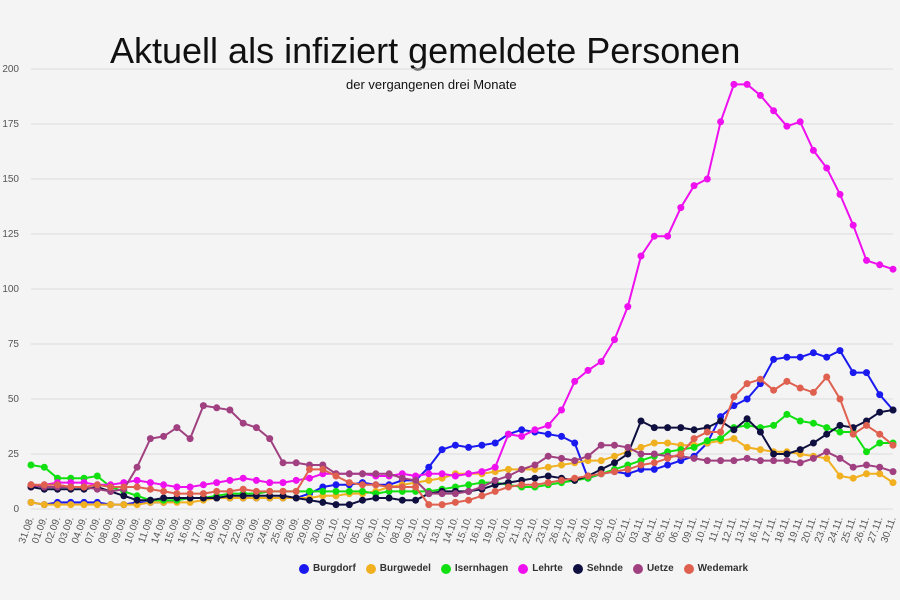 This screenshot has height=600, width=900. What do you see at coordinates (540, 568) in the screenshot?
I see `legend-item: Lehrte` at bounding box center [540, 568].